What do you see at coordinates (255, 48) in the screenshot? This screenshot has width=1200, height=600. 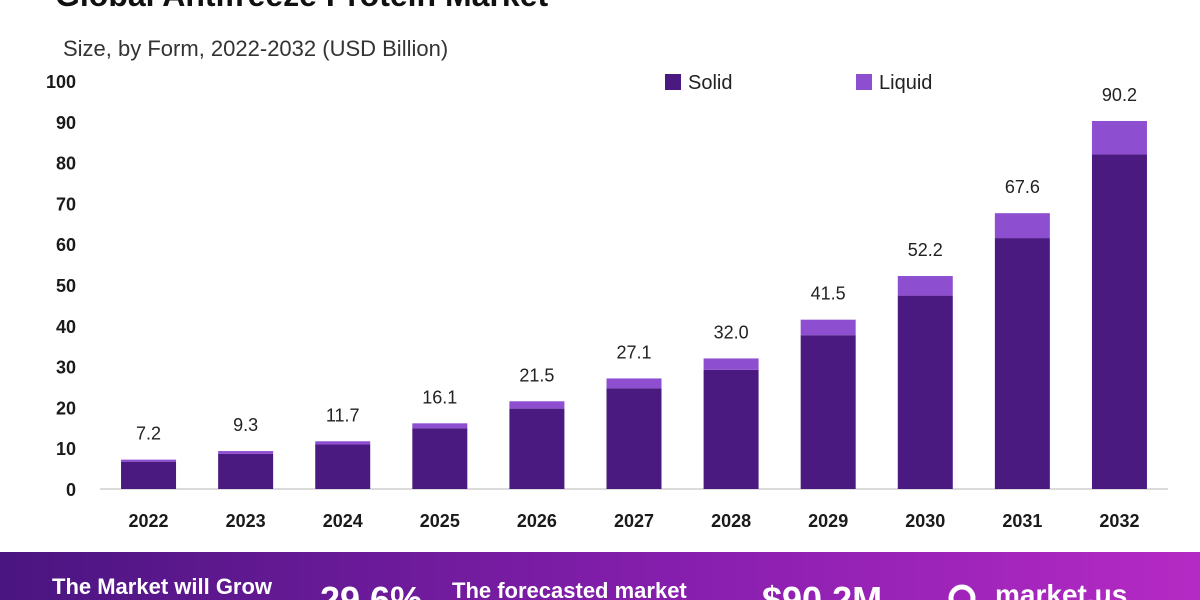 I see `chart-subtitle: Size, by Form, 2022-2032 (USD Billion)` at bounding box center [255, 48].